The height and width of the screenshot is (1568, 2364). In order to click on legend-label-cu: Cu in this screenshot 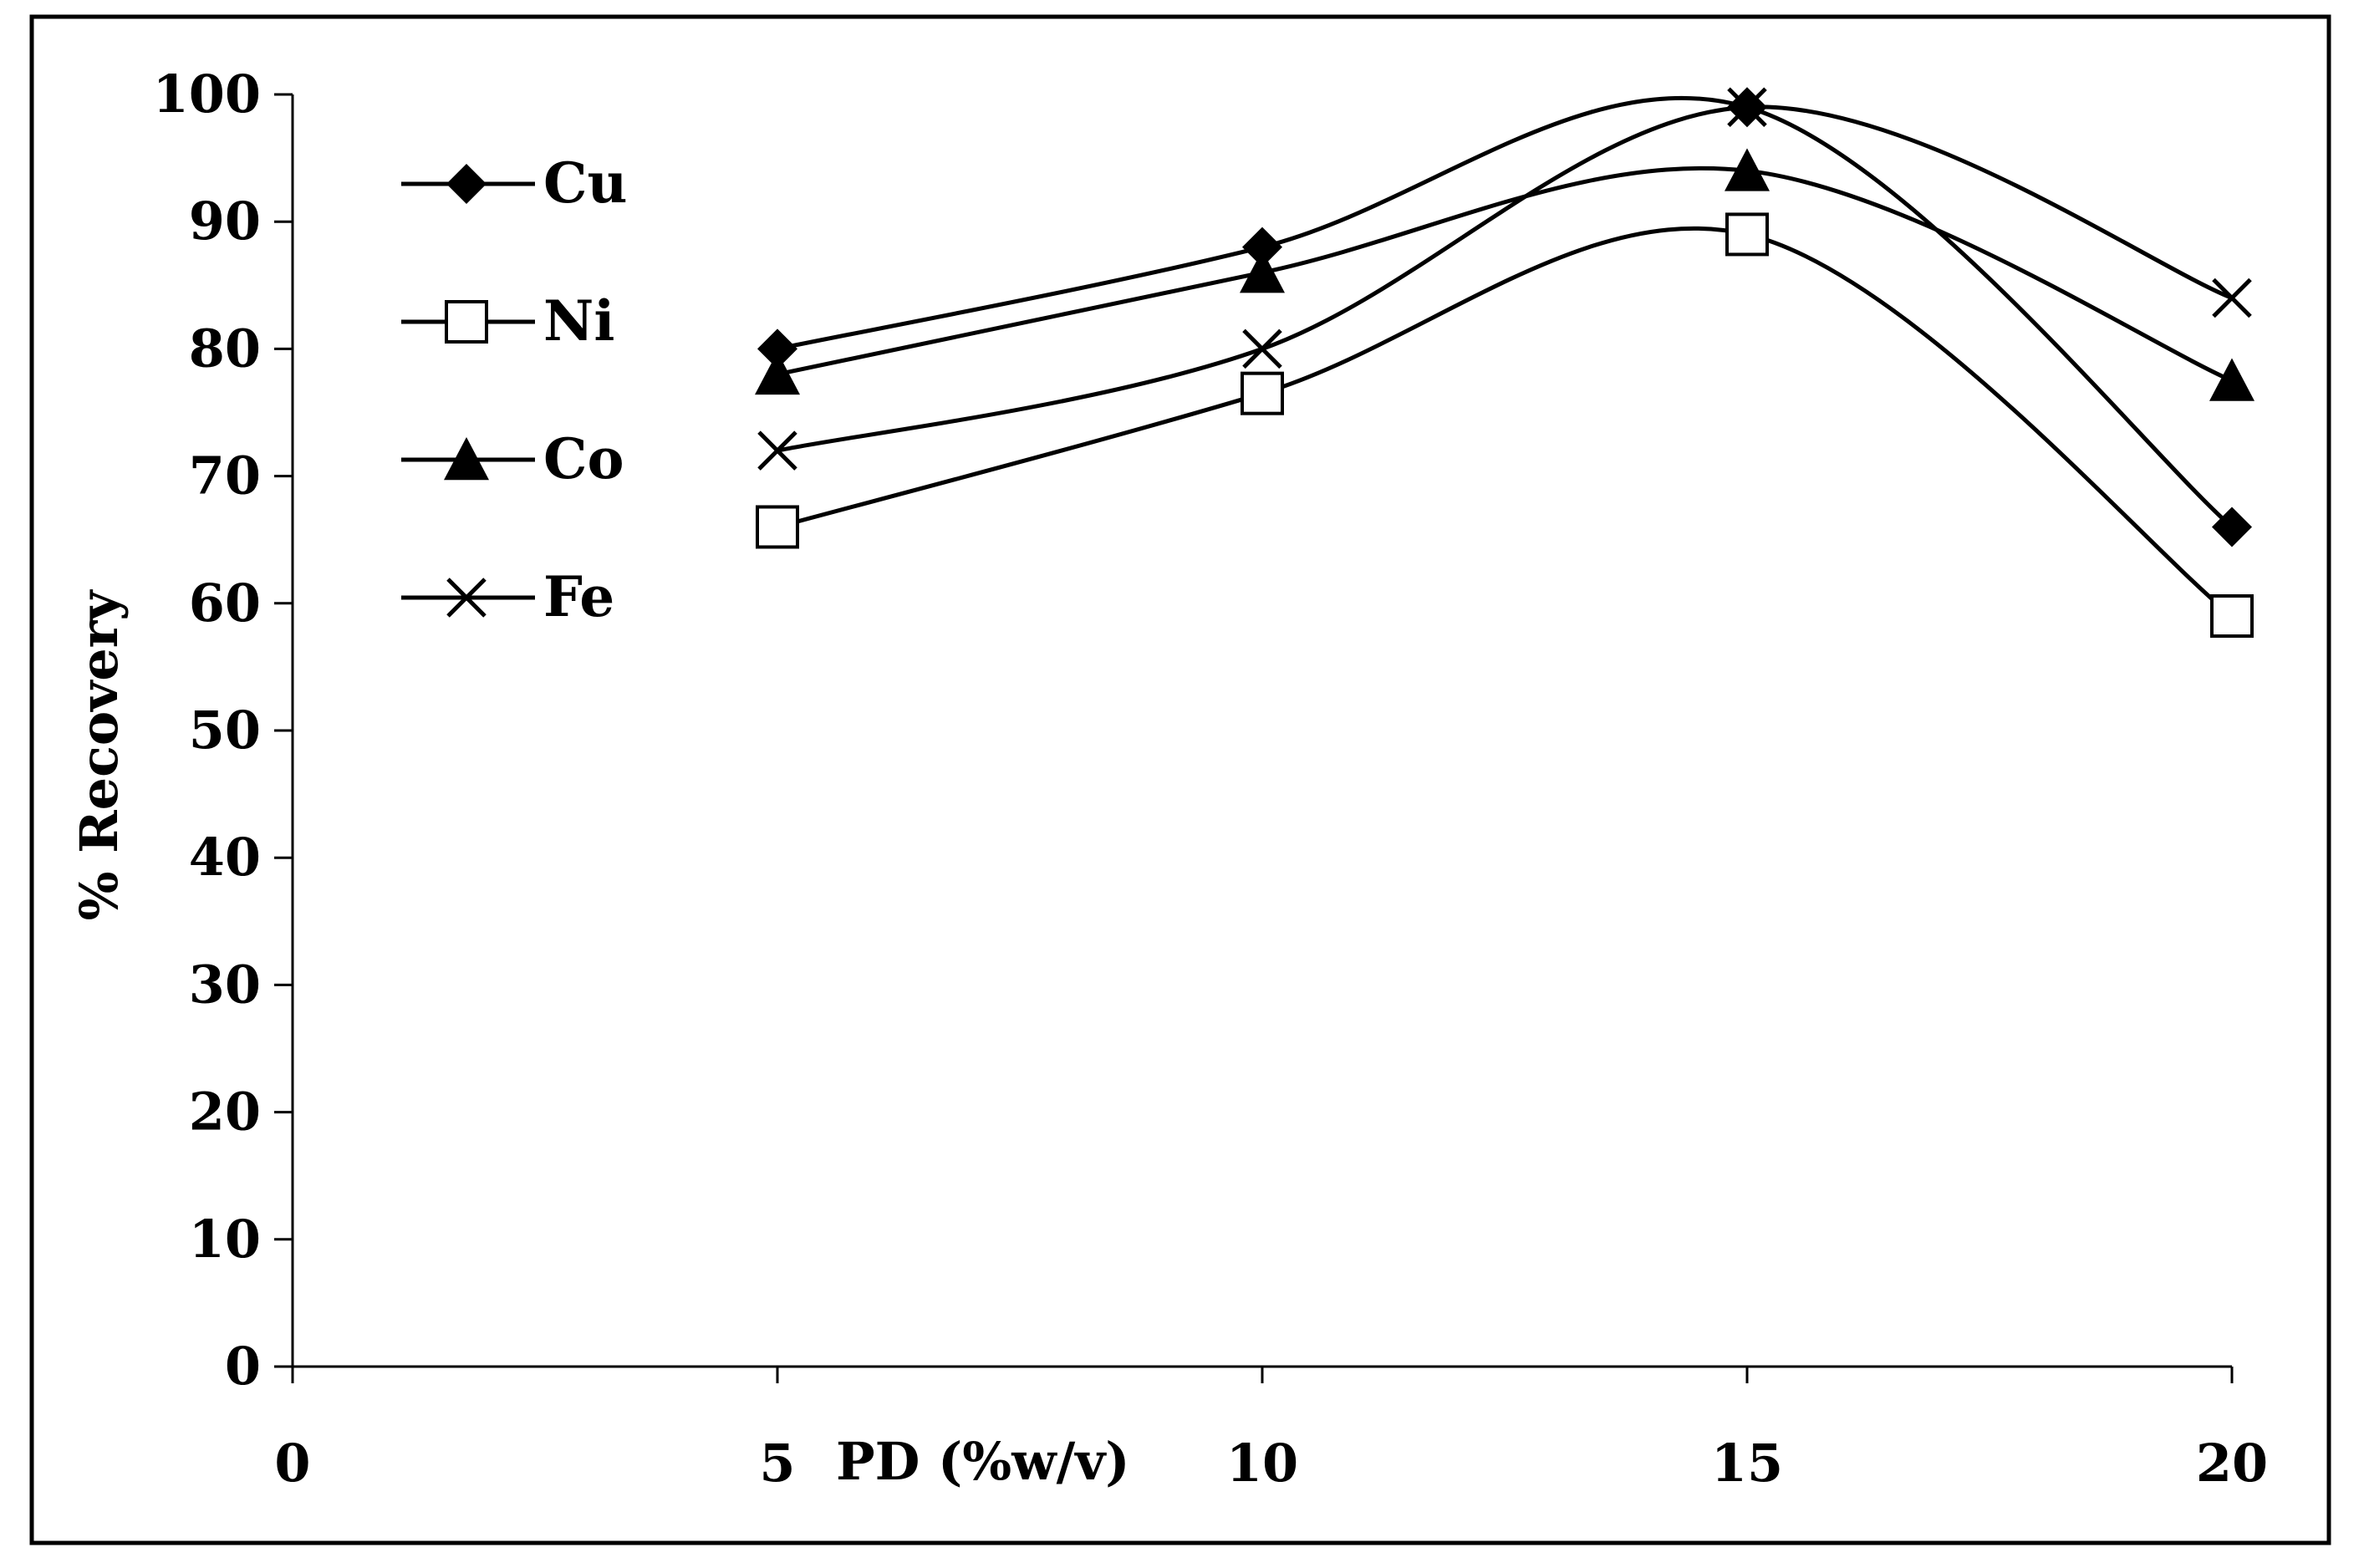, I will do `click(585, 183)`.